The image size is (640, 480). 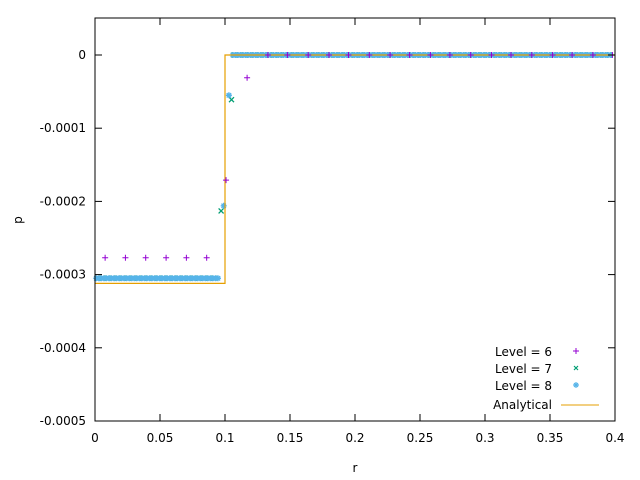 I want to click on legend-star-marker-icon, so click(x=576, y=385).